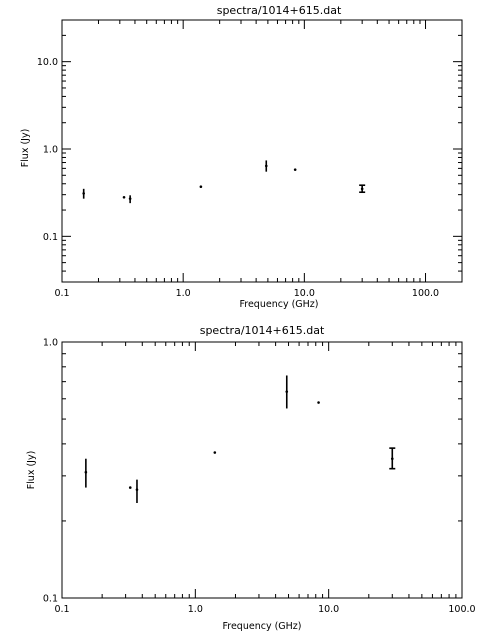  Describe the element at coordinates (50, 150) in the screenshot. I see `top-plot-y-tick-label: 1.0` at that location.